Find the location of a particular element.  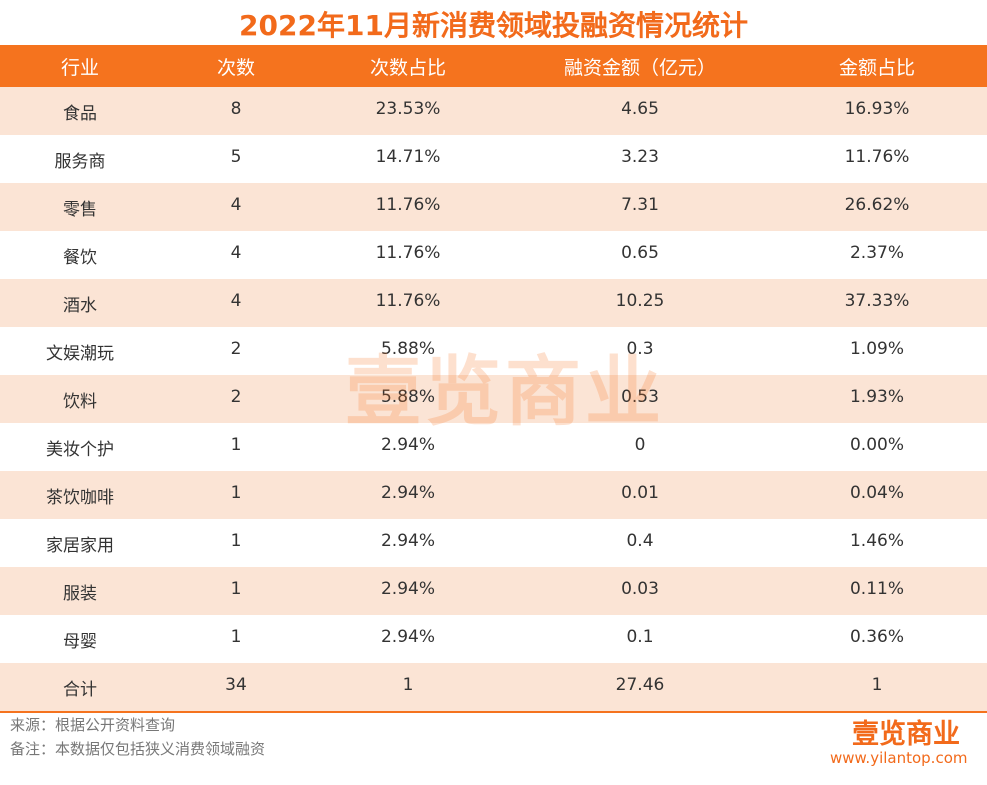

table-row: 母婴 1 2.94% 0.1 0.36% is located at coordinates (493, 639).